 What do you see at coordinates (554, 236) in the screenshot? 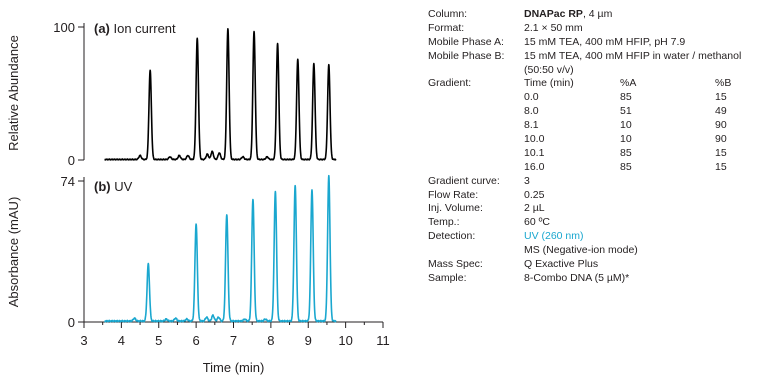
I see `detection-uv-value: UV (260 nm)` at bounding box center [554, 236].